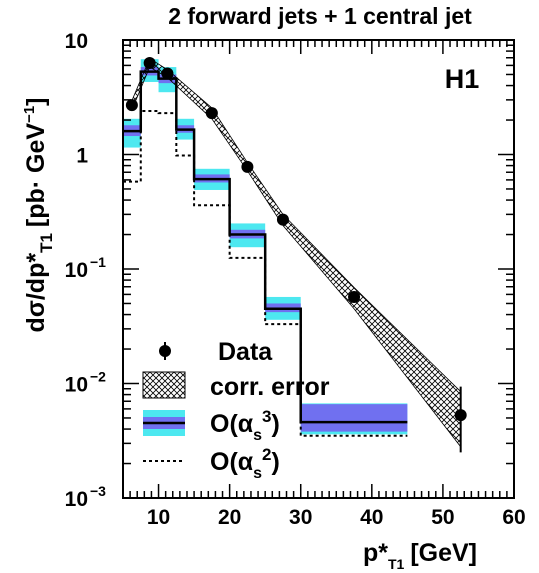 This screenshot has width=539, height=573. What do you see at coordinates (396, 564) in the screenshot?
I see `x-axis-label-sub: T1` at bounding box center [396, 564].